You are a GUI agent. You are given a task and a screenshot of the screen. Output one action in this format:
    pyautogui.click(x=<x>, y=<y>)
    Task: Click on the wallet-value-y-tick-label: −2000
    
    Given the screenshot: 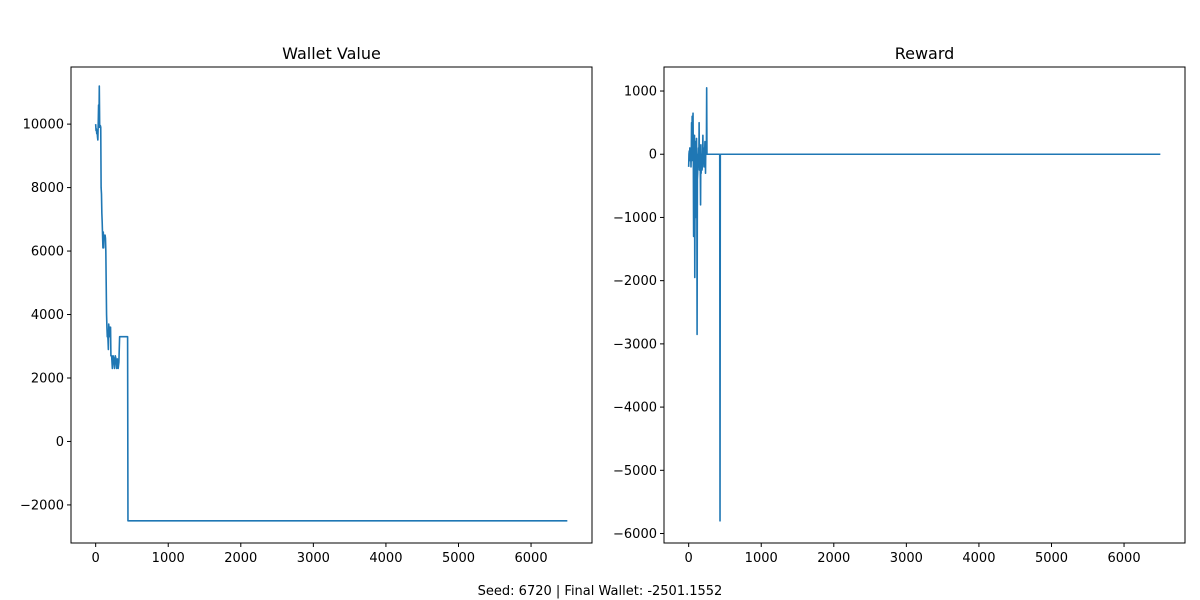 What is the action you would take?
    pyautogui.click(x=42, y=505)
    